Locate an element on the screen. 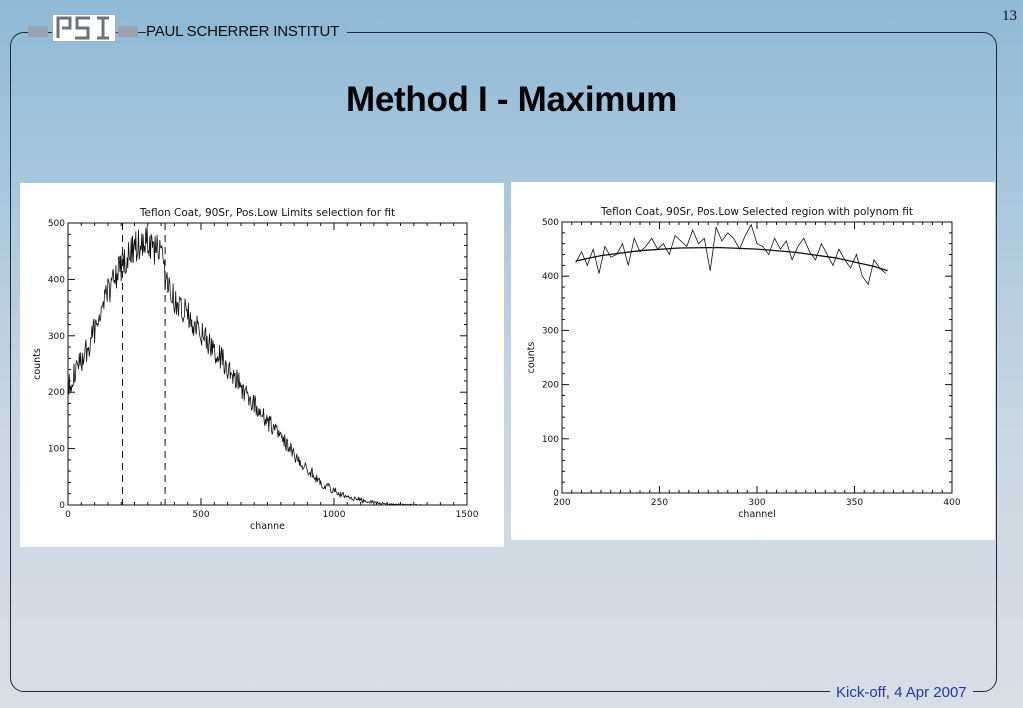  x-tick-label: 300 is located at coordinates (756, 503).